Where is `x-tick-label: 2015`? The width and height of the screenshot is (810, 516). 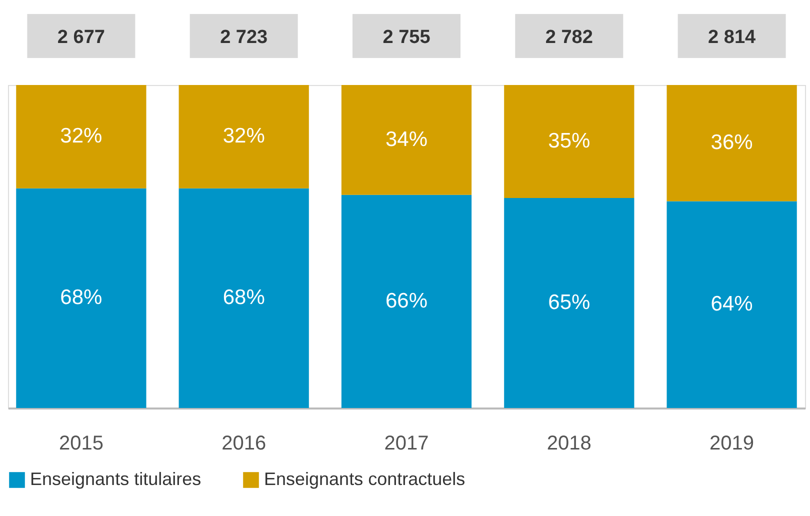 x-tick-label: 2015 is located at coordinates (81, 443).